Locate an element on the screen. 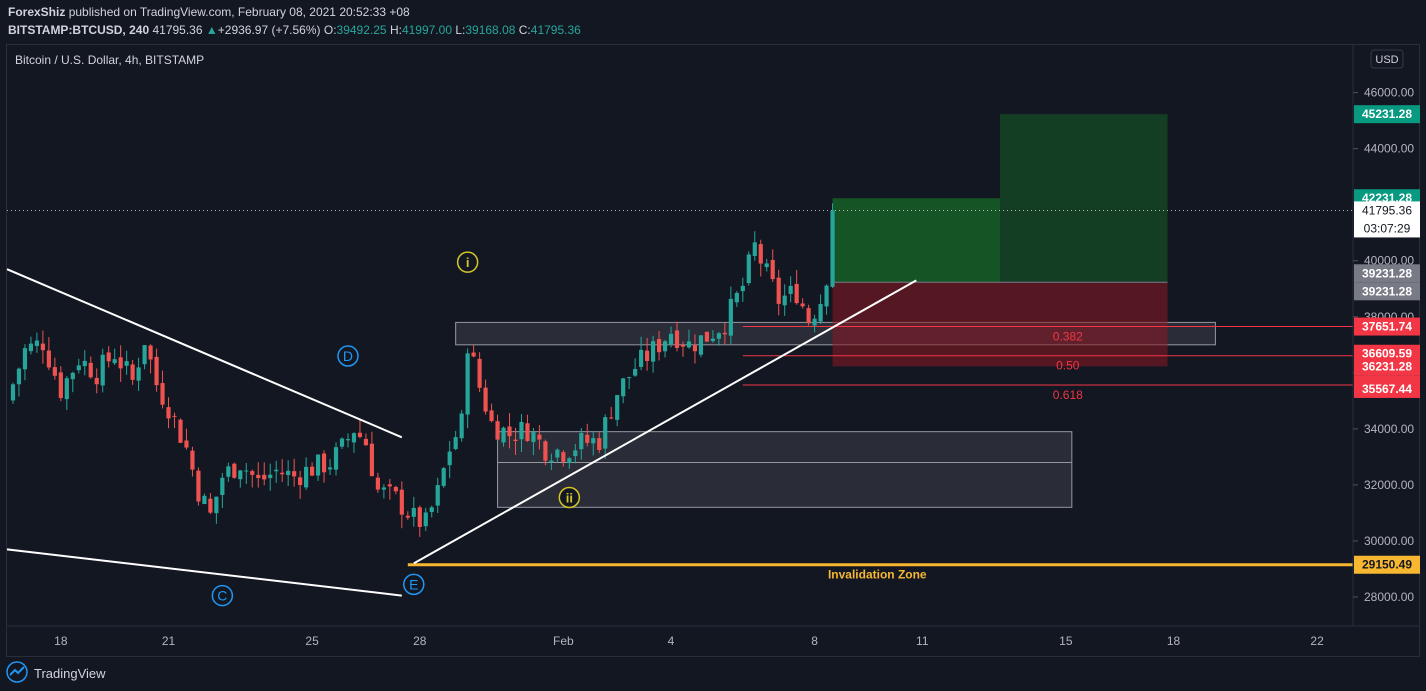 Image resolution: width=1426 pixels, height=691 pixels. lower-wedge-line is located at coordinates (204, 572).